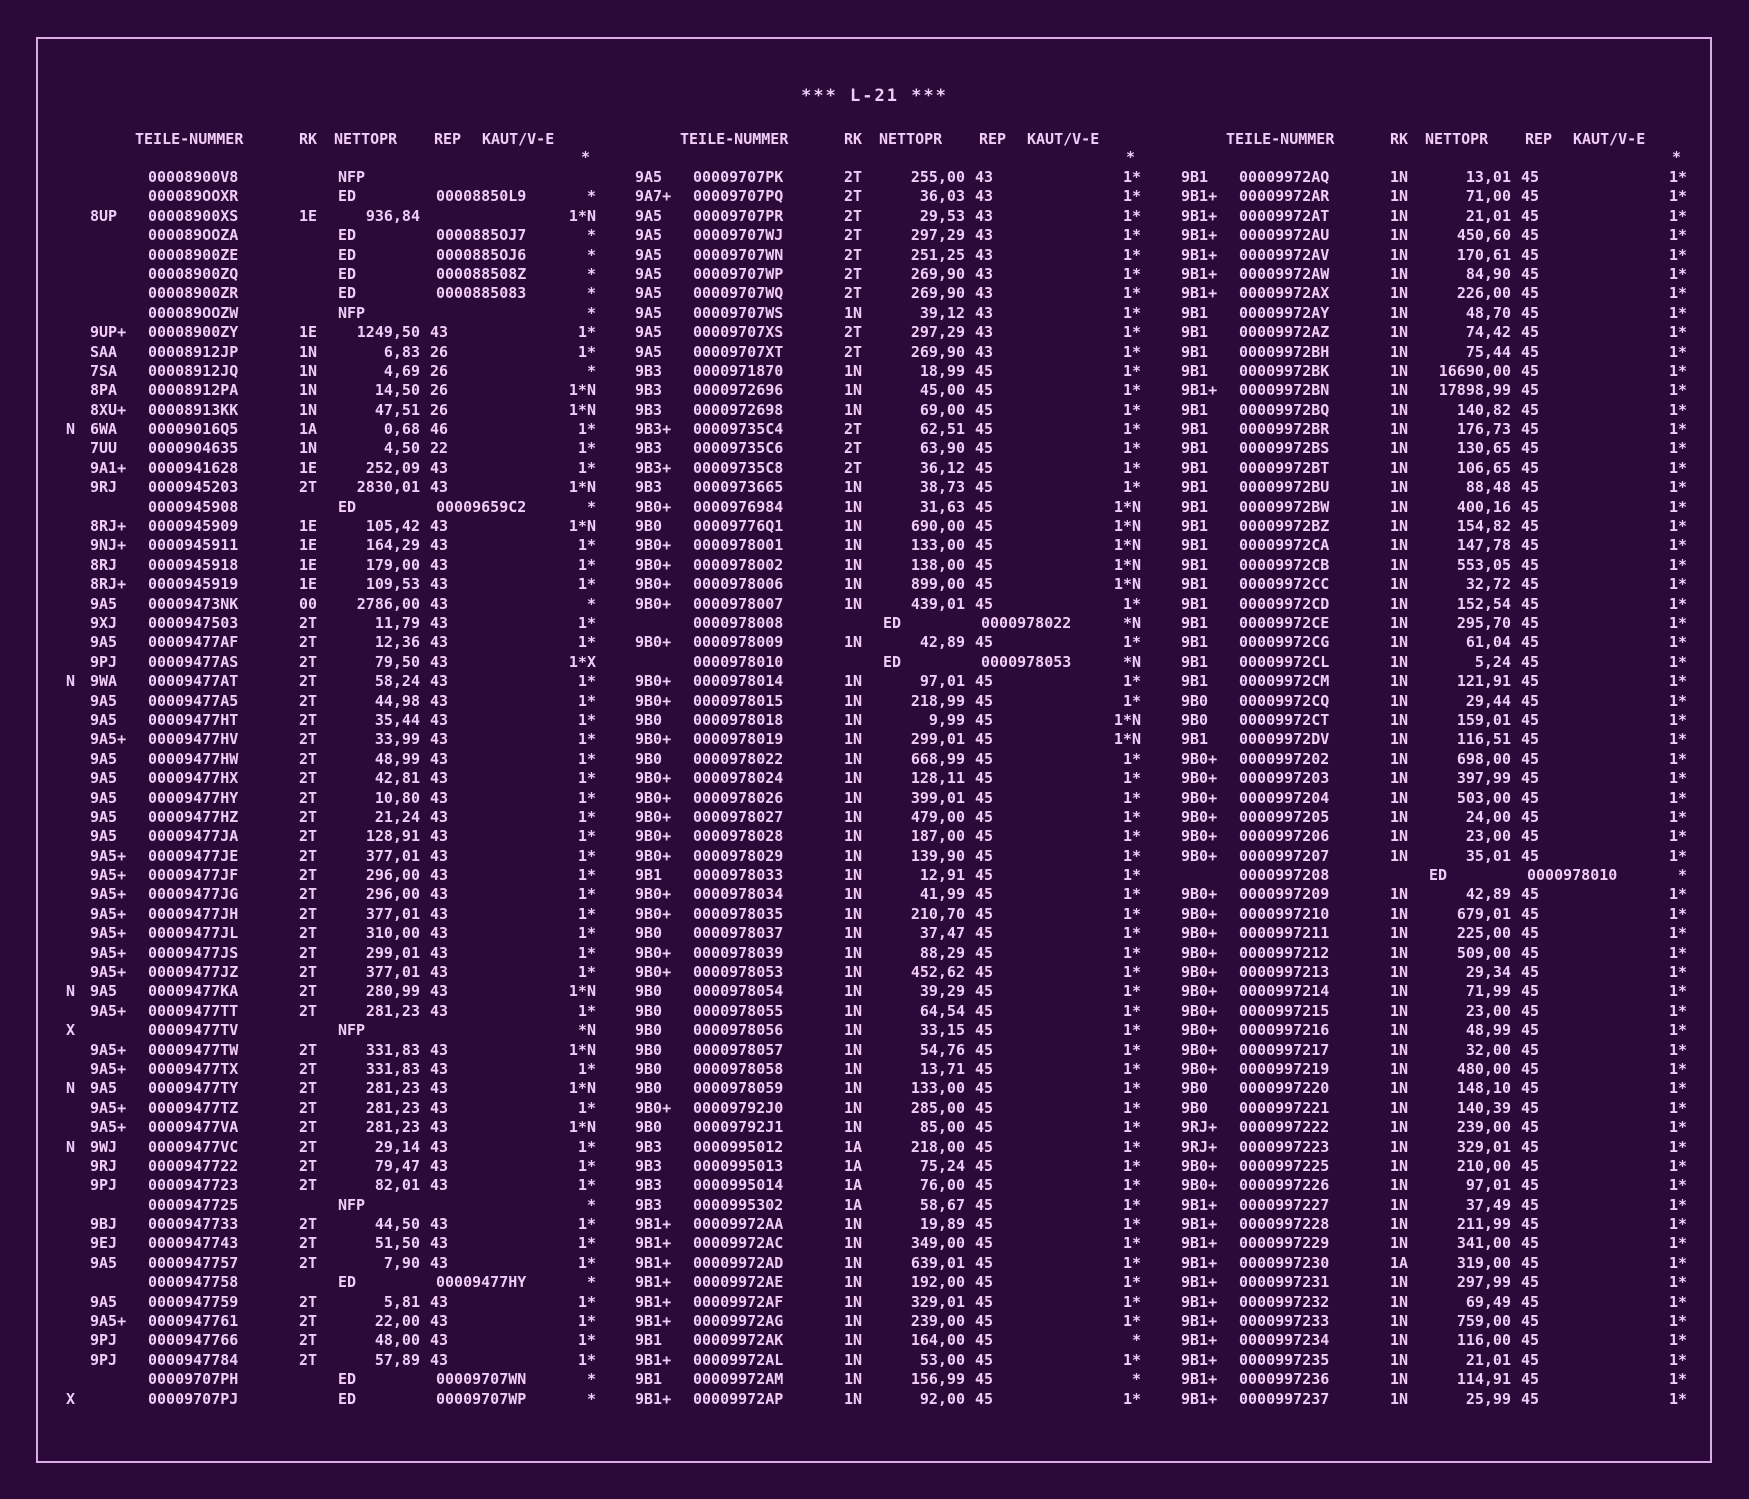 The height and width of the screenshot is (1499, 1749). Describe the element at coordinates (108, 545) in the screenshot. I see `row-code: 9NJ+` at that location.